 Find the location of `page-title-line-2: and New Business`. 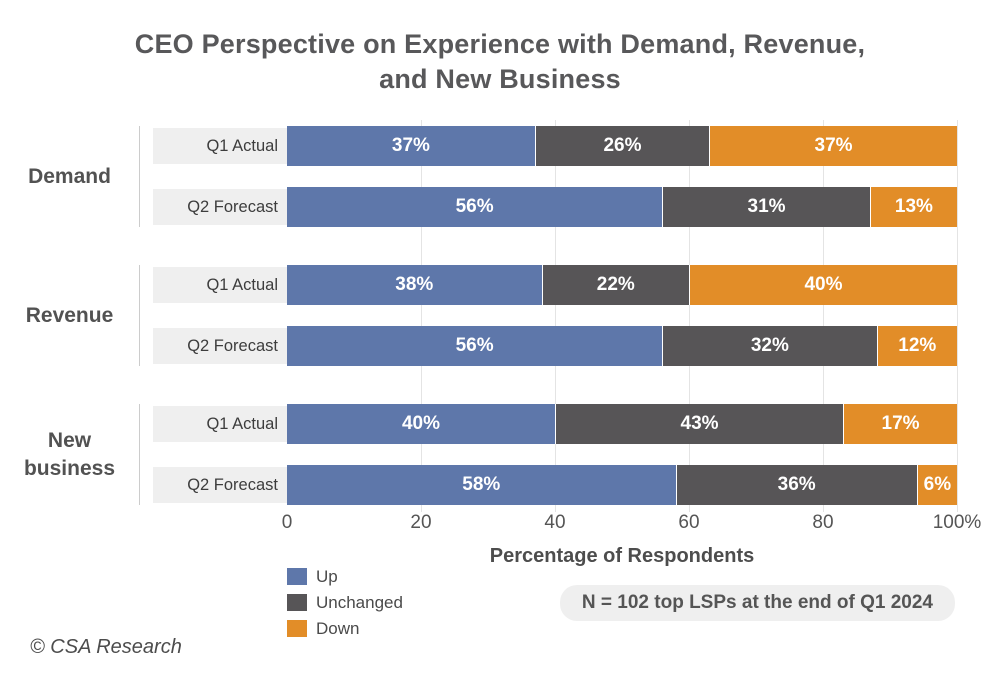

page-title-line-2: and New Business is located at coordinates (500, 79).